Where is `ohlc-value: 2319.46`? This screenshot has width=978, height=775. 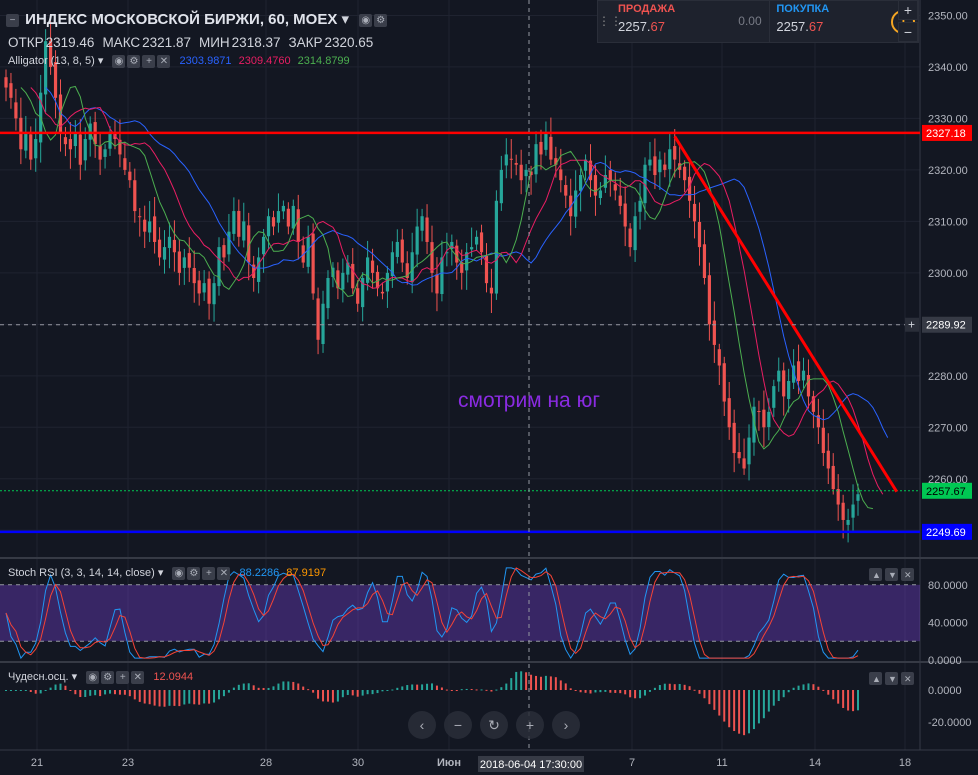
ohlc-value: 2319.46 is located at coordinates (70, 42).